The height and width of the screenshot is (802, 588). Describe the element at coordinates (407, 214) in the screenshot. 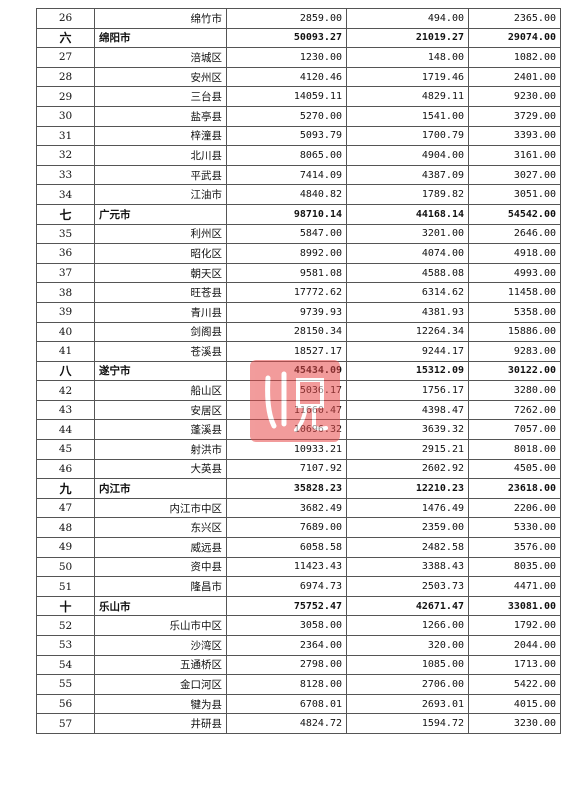

I see `amount-b-cell: 44168.14` at that location.